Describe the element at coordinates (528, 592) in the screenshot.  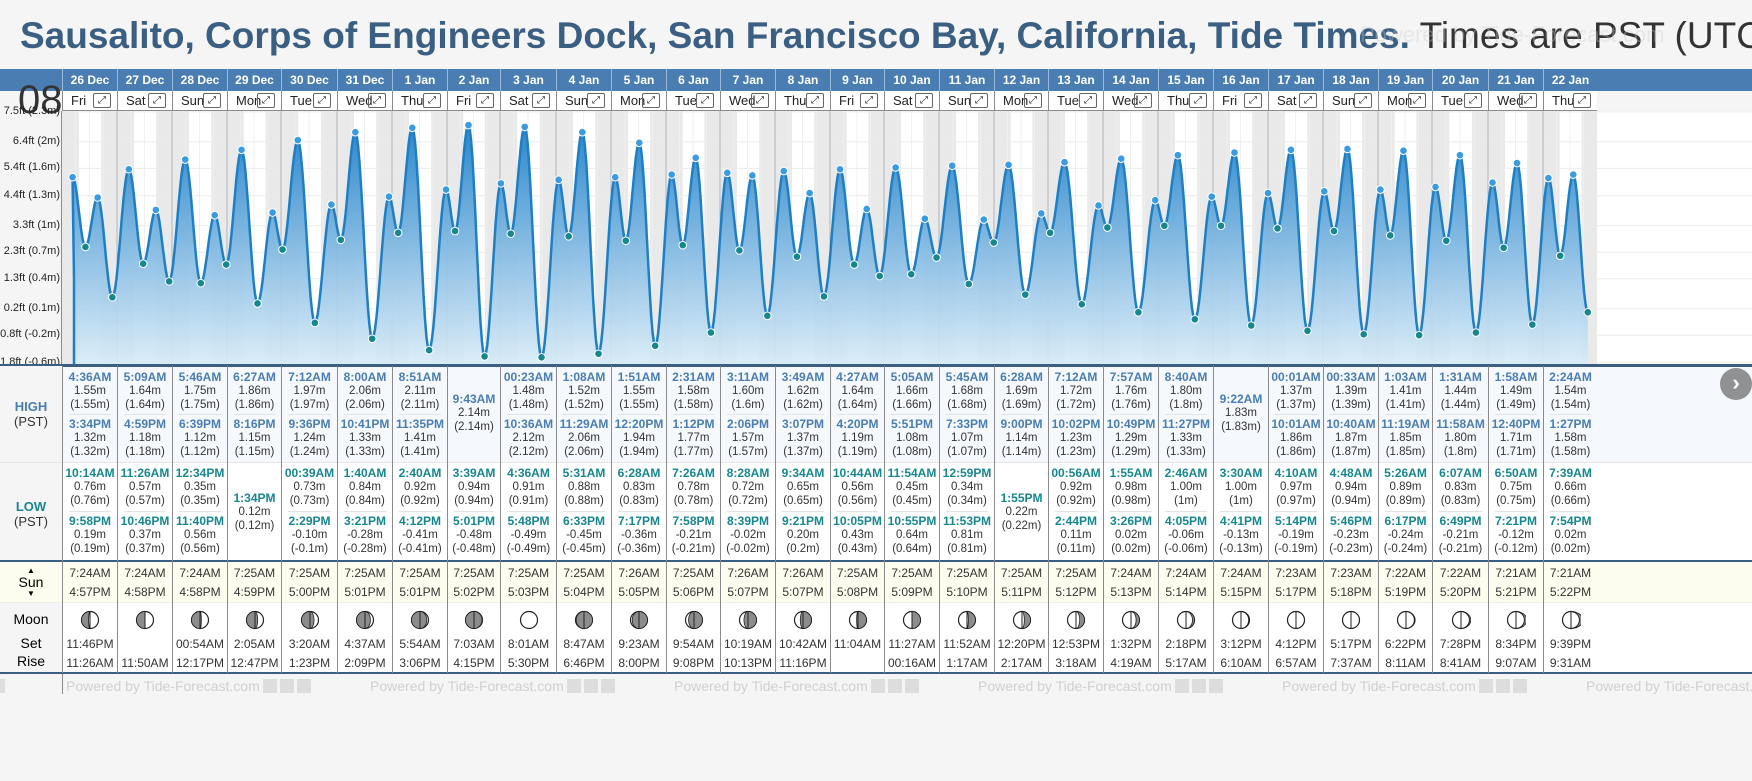
I see `sunset-time: 5:03PM` at that location.